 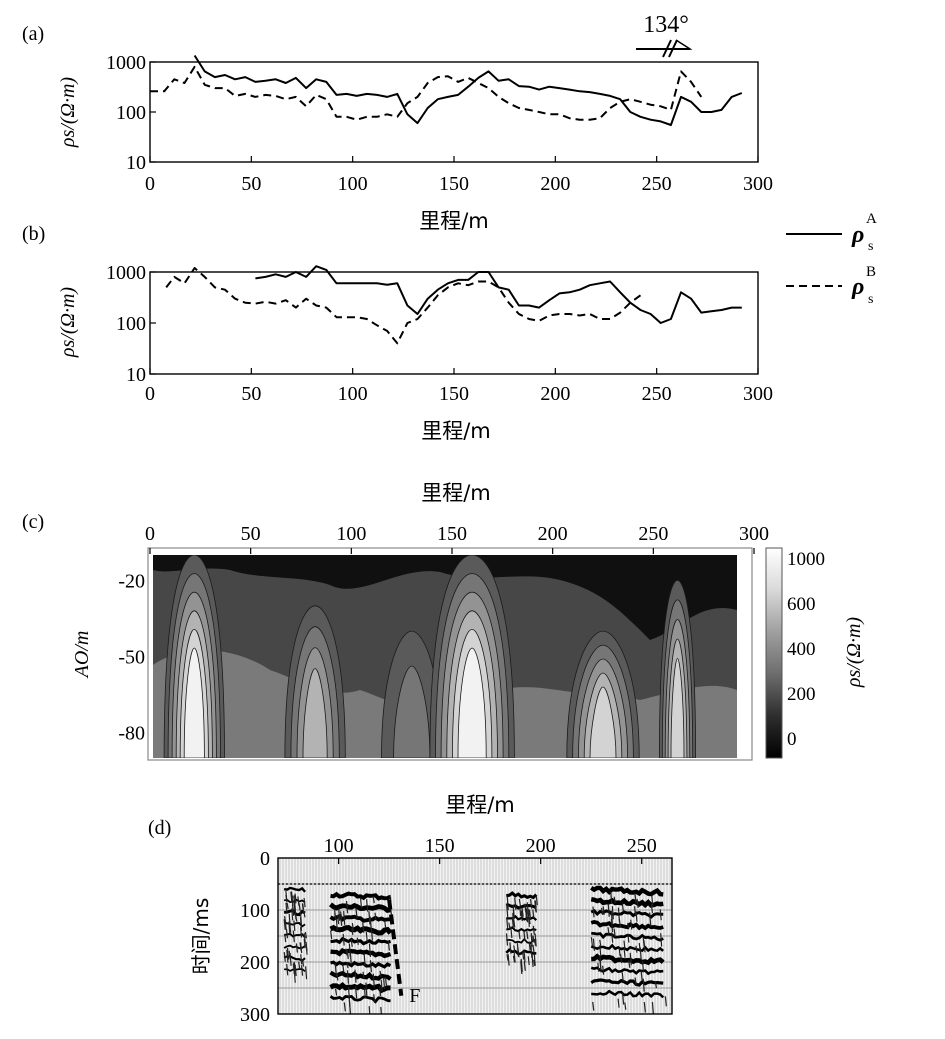 What do you see at coordinates (664, 48) in the screenshot?
I see `panel-a-annotation-arrow` at bounding box center [664, 48].